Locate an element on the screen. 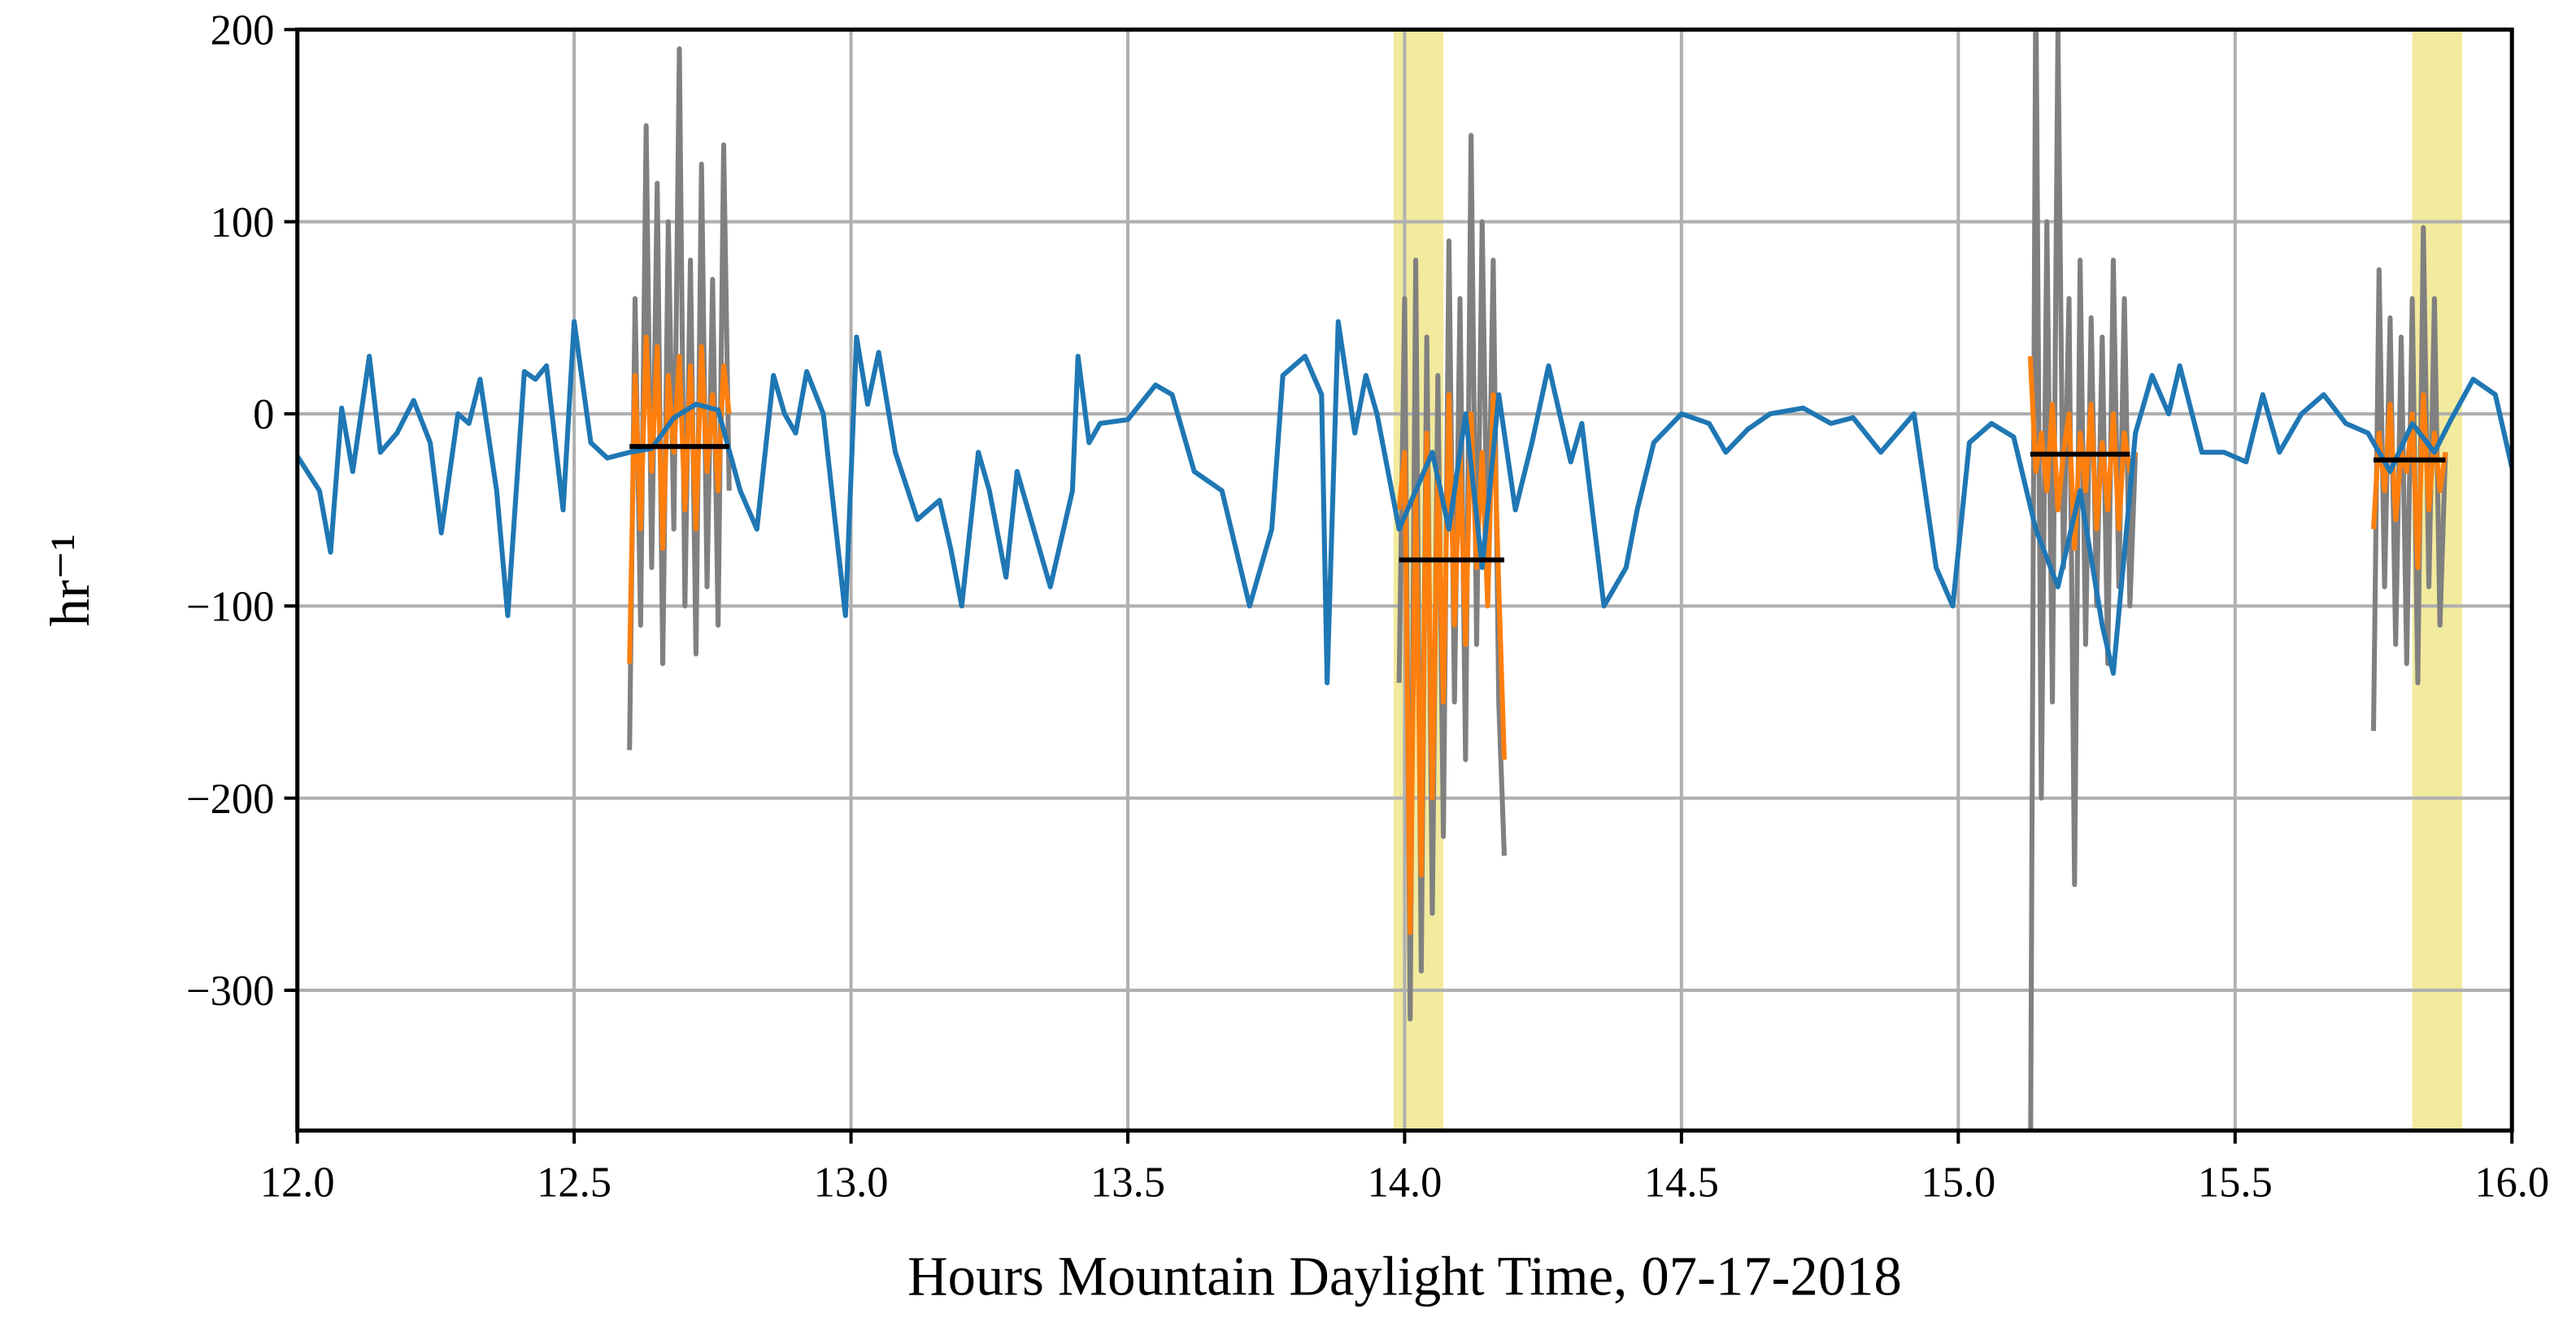 Image resolution: width=2576 pixels, height=1331 pixels. y-tick-label: −300 is located at coordinates (230, 991).